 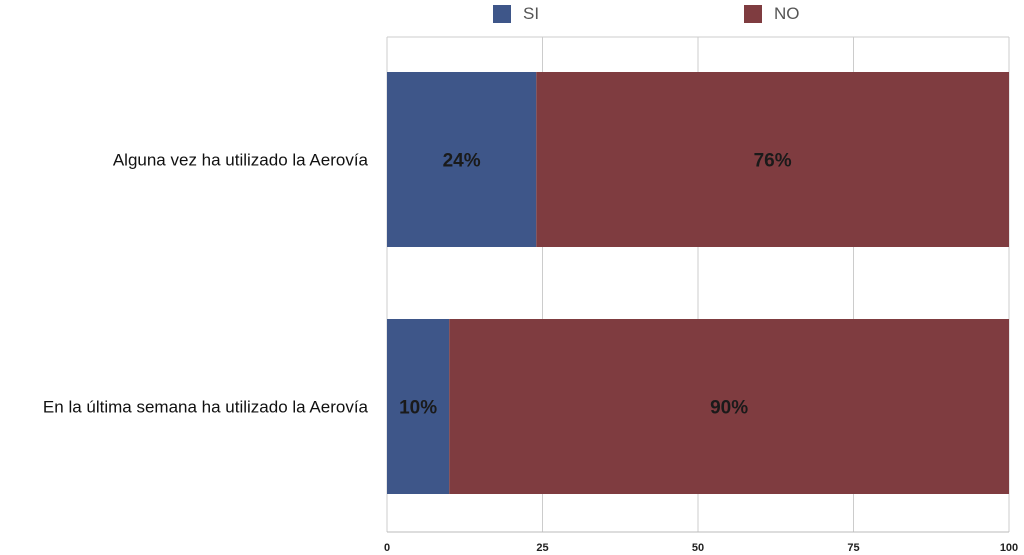 I want to click on x-tick-label-3: 75, so click(x=853, y=548).